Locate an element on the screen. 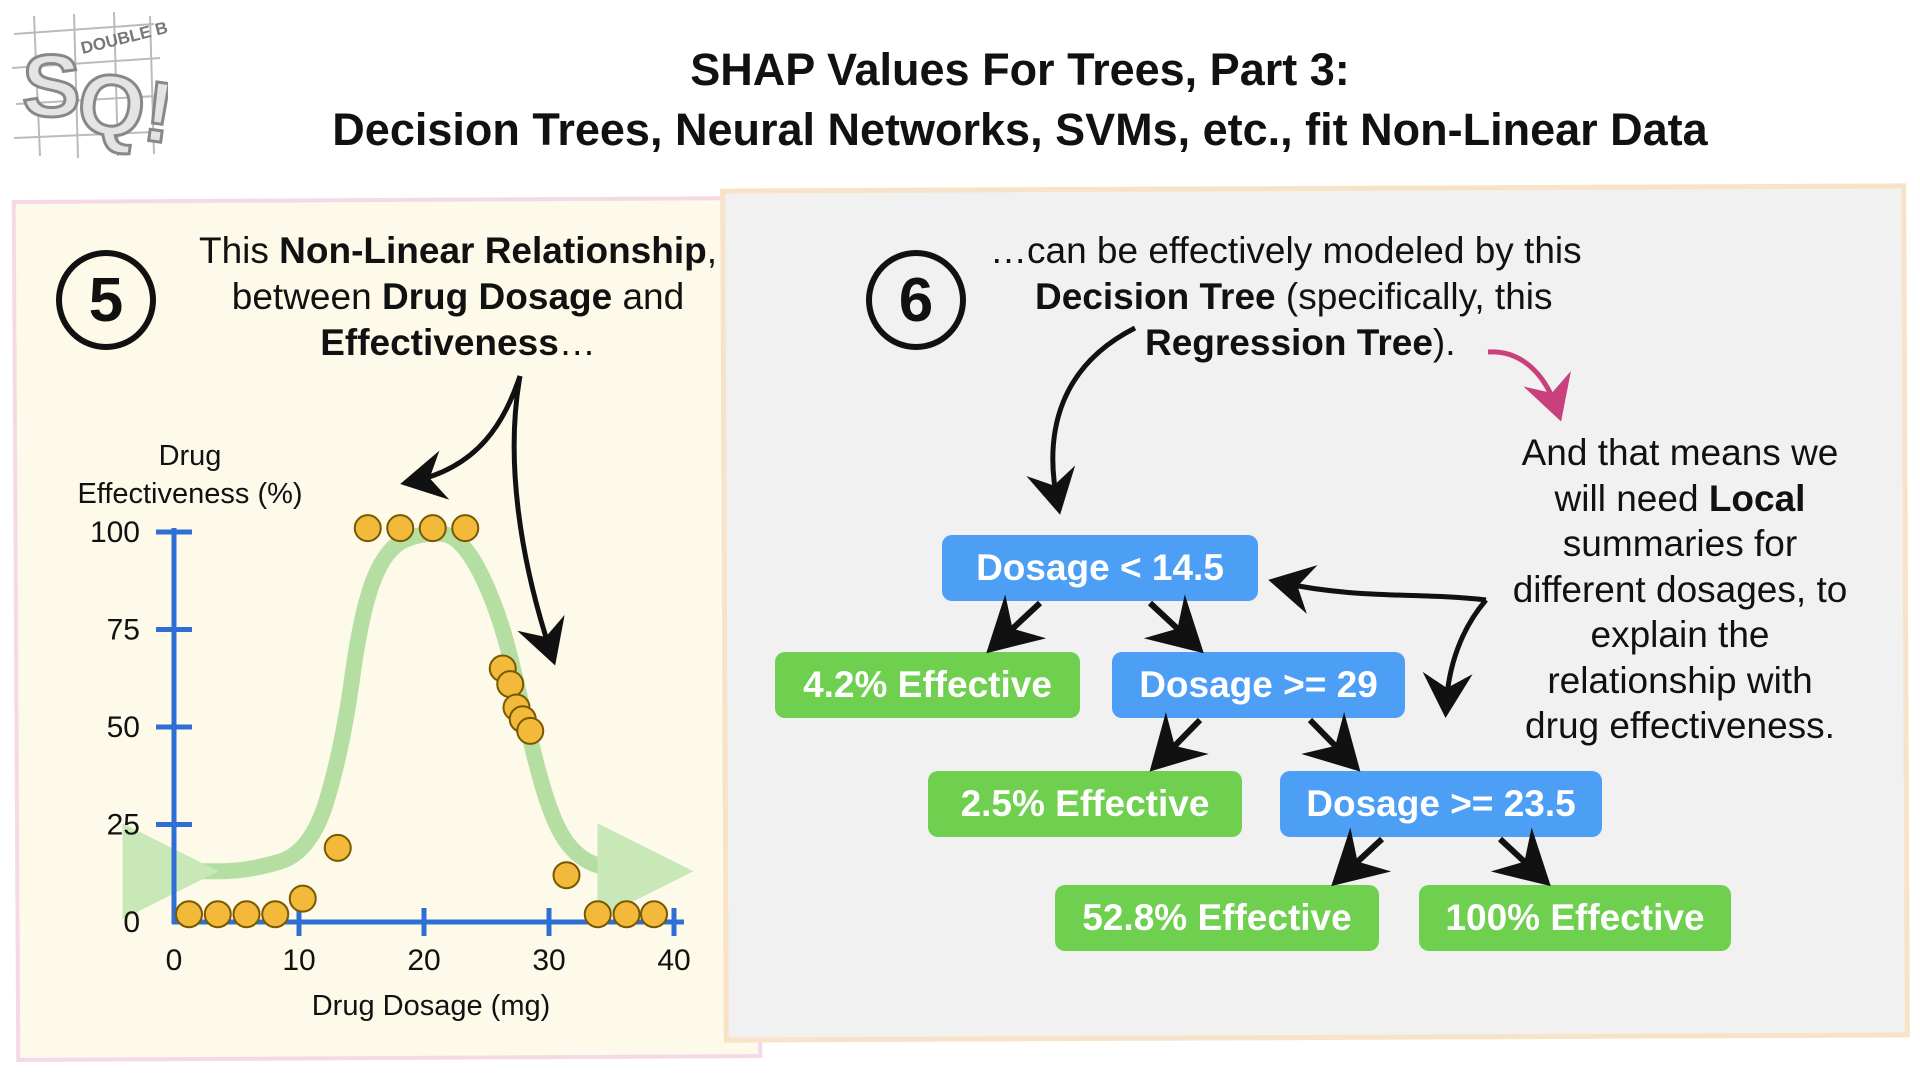 This screenshot has width=1920, height=1080. tree-leaf-100: 100% Effective is located at coordinates (1575, 918).